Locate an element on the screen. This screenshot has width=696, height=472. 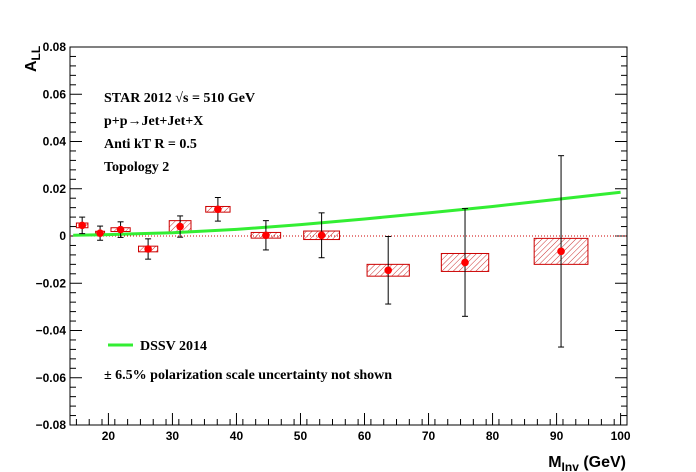
x-tick-label: 70 is located at coordinates (429, 436).